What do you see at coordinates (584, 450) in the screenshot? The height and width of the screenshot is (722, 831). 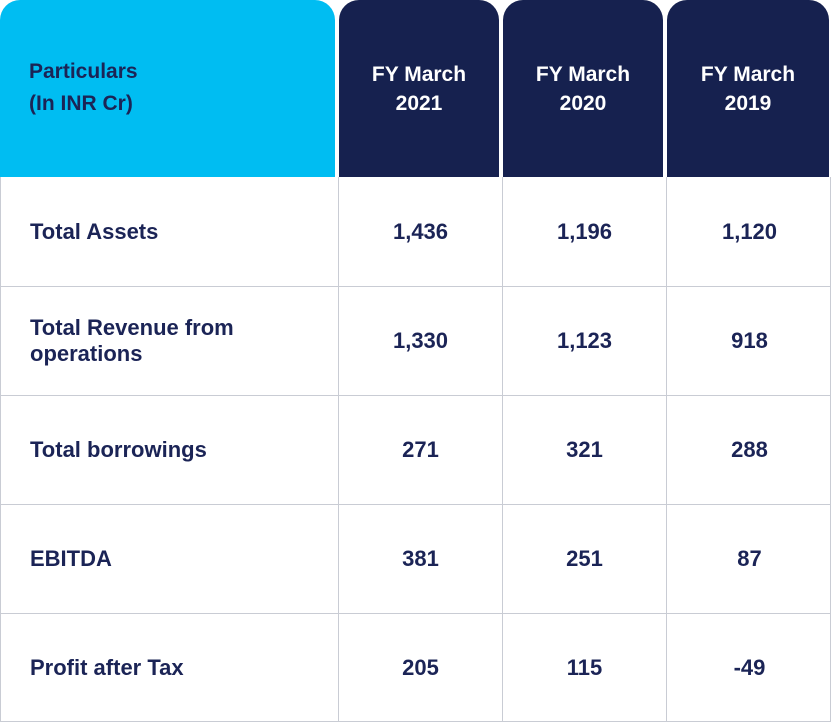 I see `value-cell: 321` at bounding box center [584, 450].